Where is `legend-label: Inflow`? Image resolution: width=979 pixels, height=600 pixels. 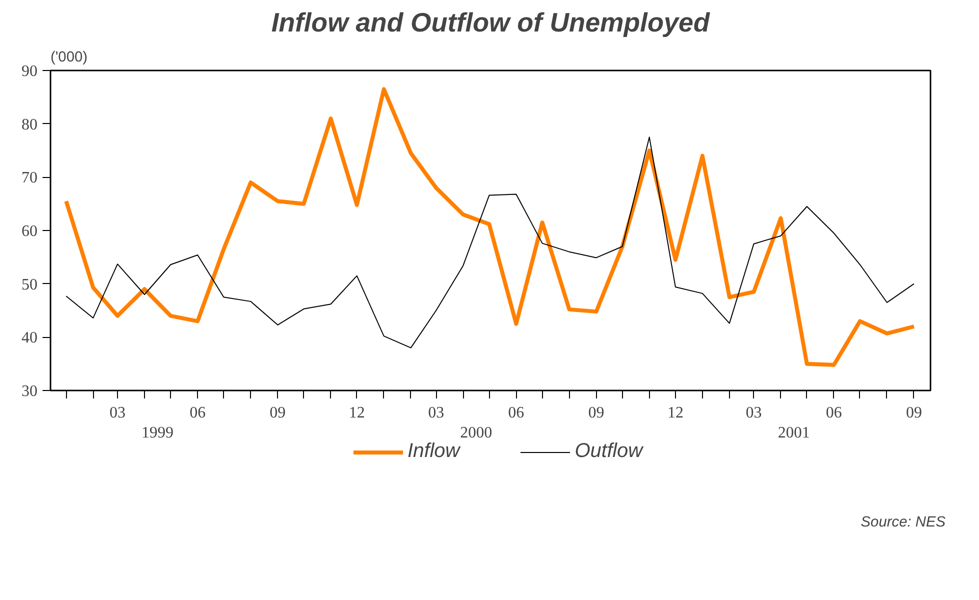
legend-label: Inflow is located at coordinates (433, 451).